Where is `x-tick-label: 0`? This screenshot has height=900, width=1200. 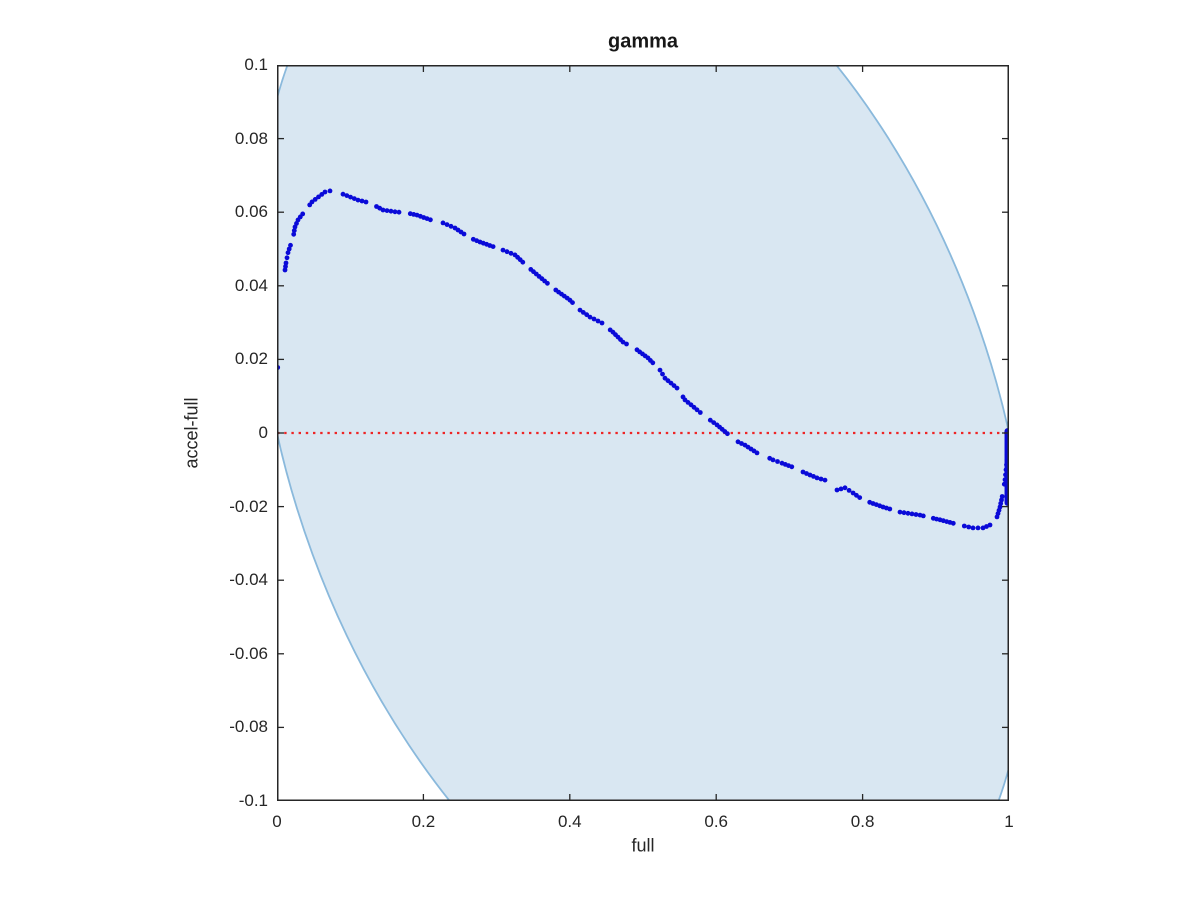
x-tick-label: 0 is located at coordinates (277, 821).